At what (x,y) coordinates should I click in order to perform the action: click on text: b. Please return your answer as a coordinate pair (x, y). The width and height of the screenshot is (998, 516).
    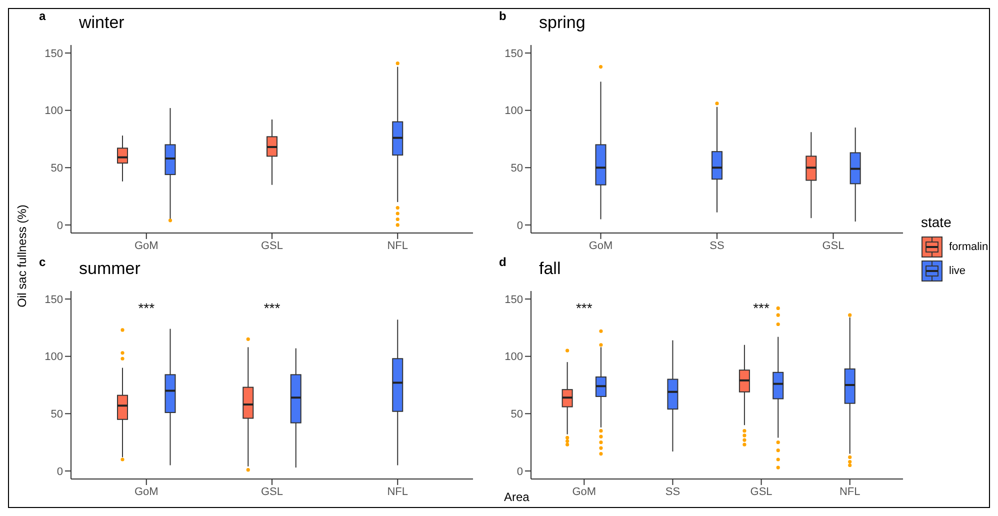
    Looking at the image, I should click on (503, 16).